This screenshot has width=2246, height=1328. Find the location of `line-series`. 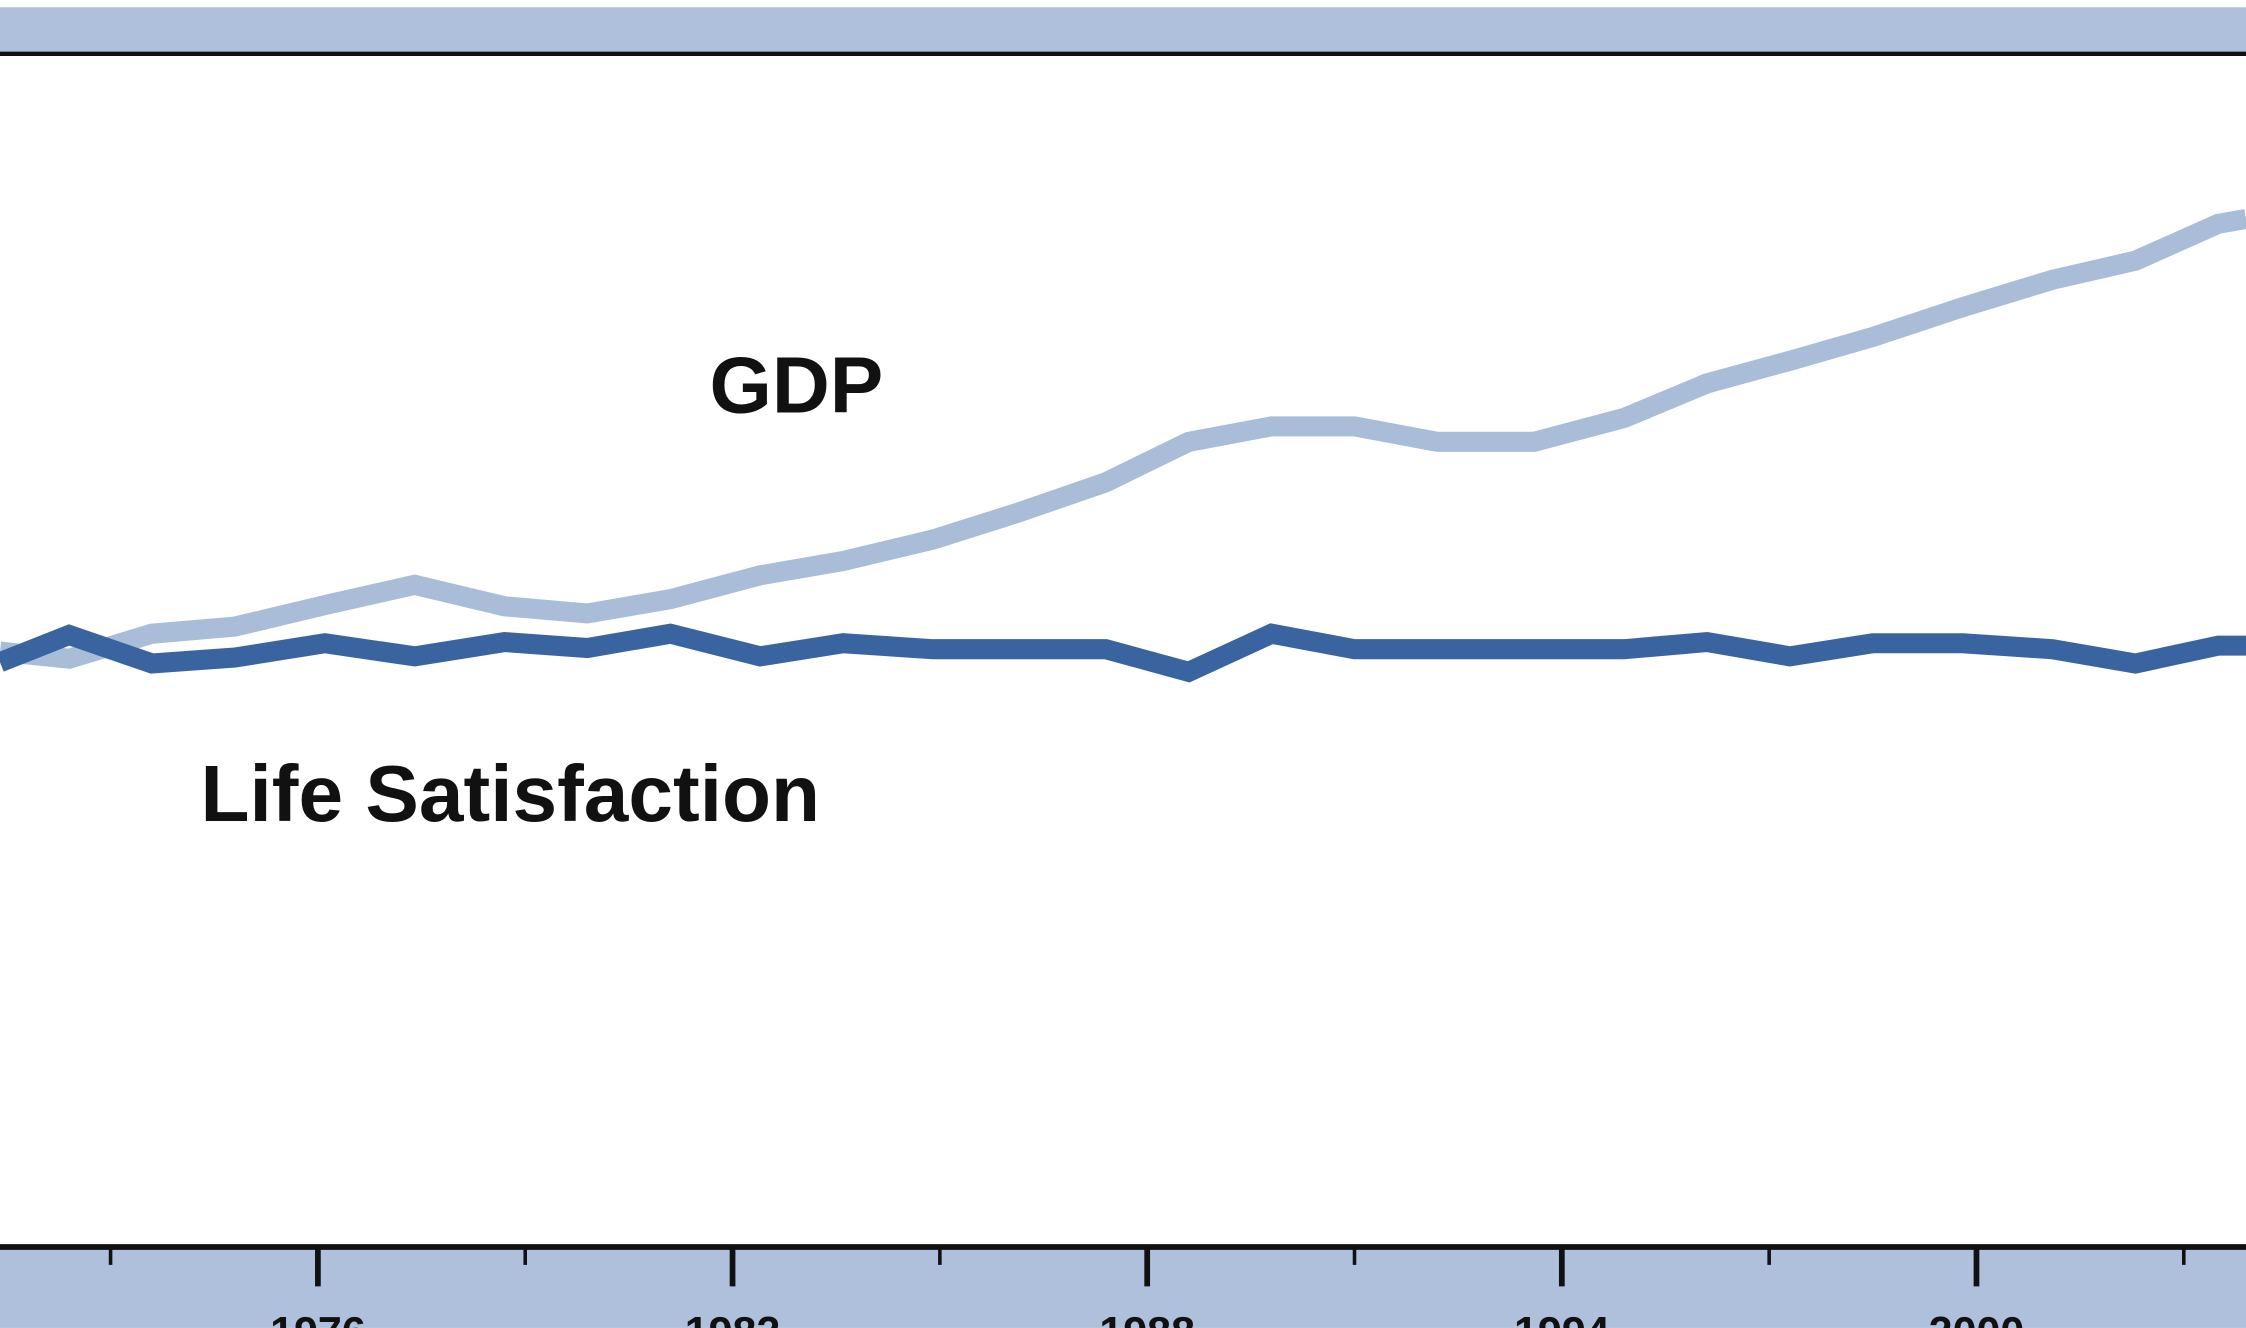

line-series is located at coordinates (1123, 653).